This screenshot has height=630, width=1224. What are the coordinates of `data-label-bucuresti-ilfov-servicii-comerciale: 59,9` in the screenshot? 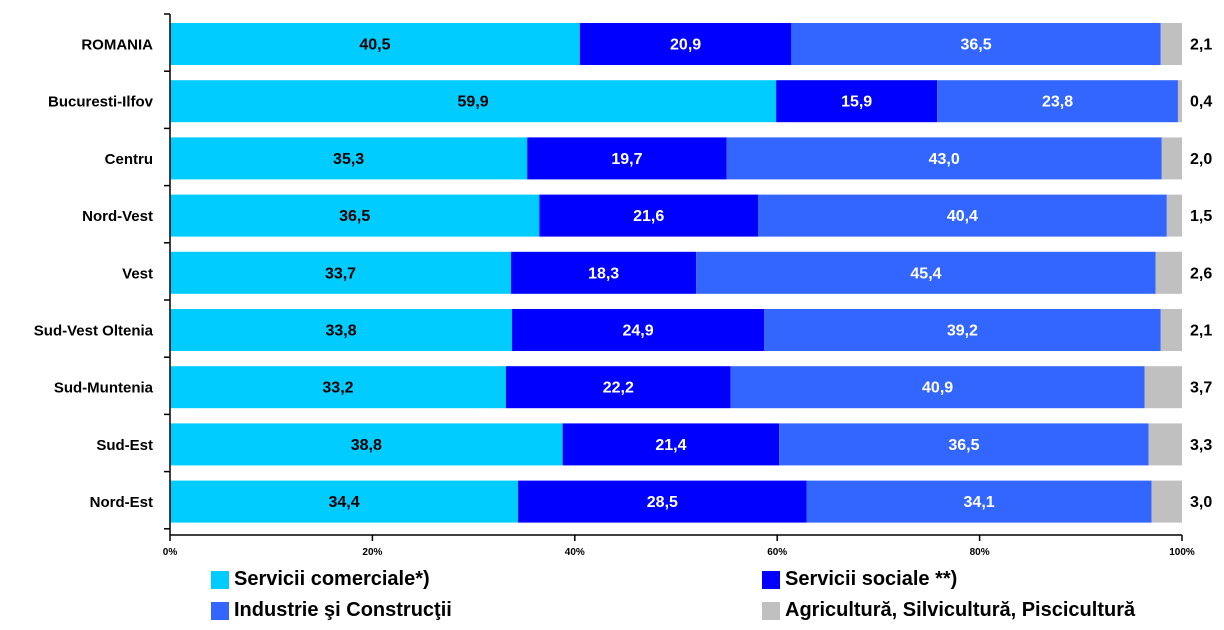 It's located at (473, 102).